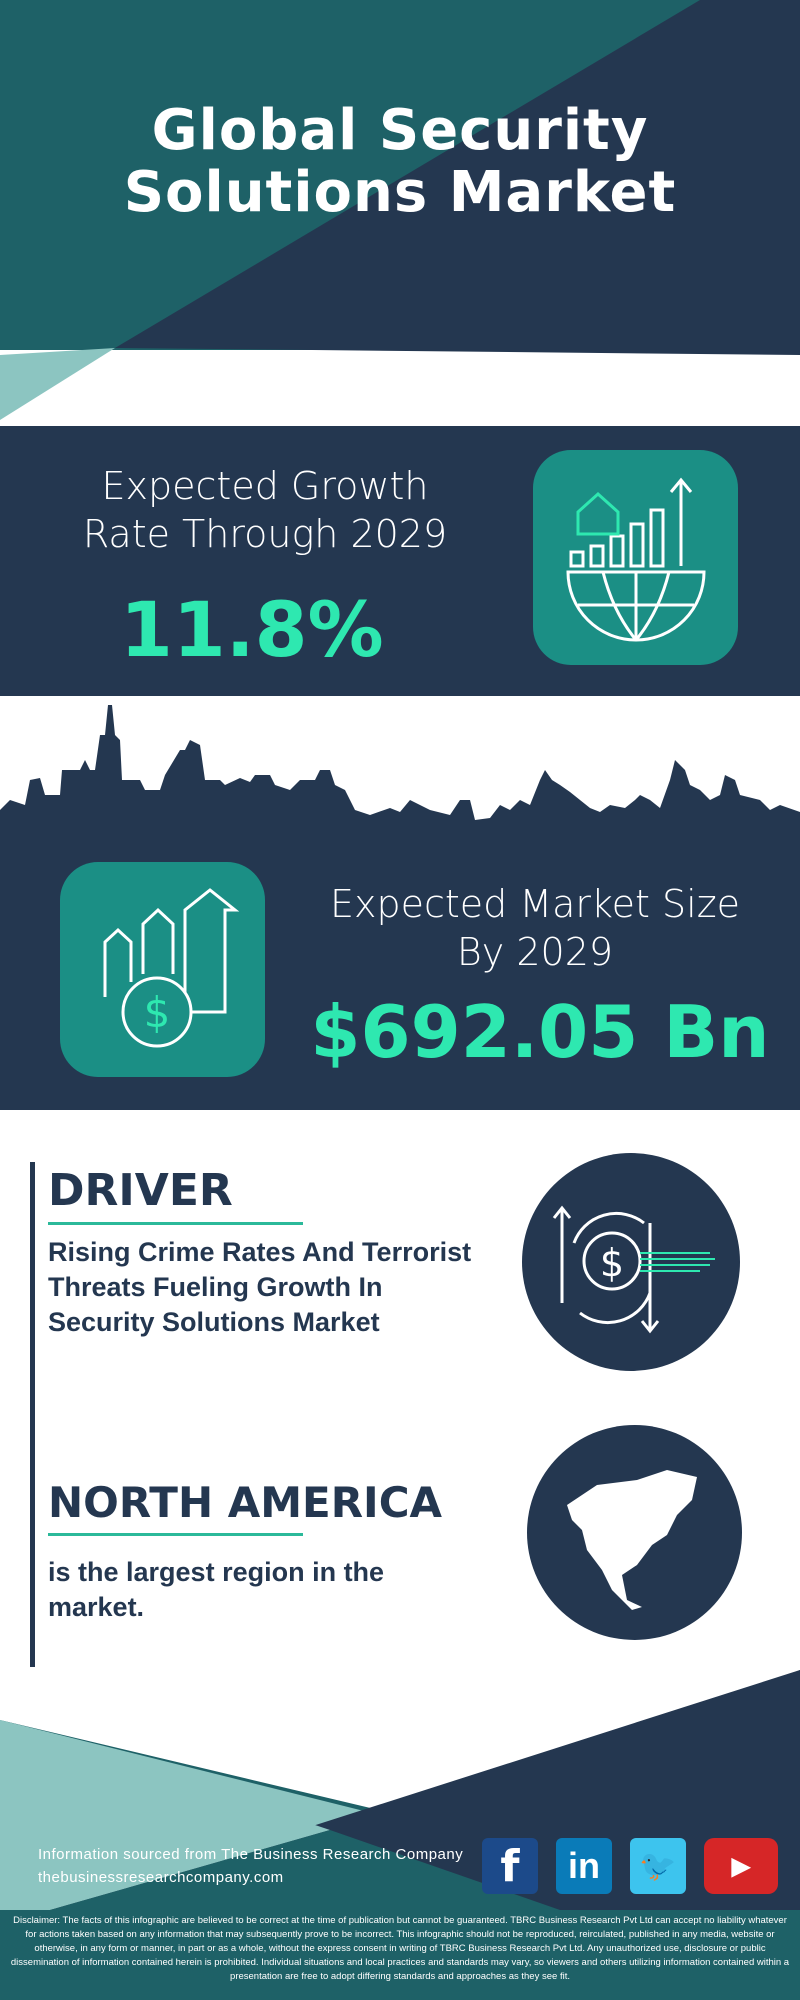 Image resolution: width=800 pixels, height=2000 pixels. I want to click on driver-accent-bar, so click(32, 1304).